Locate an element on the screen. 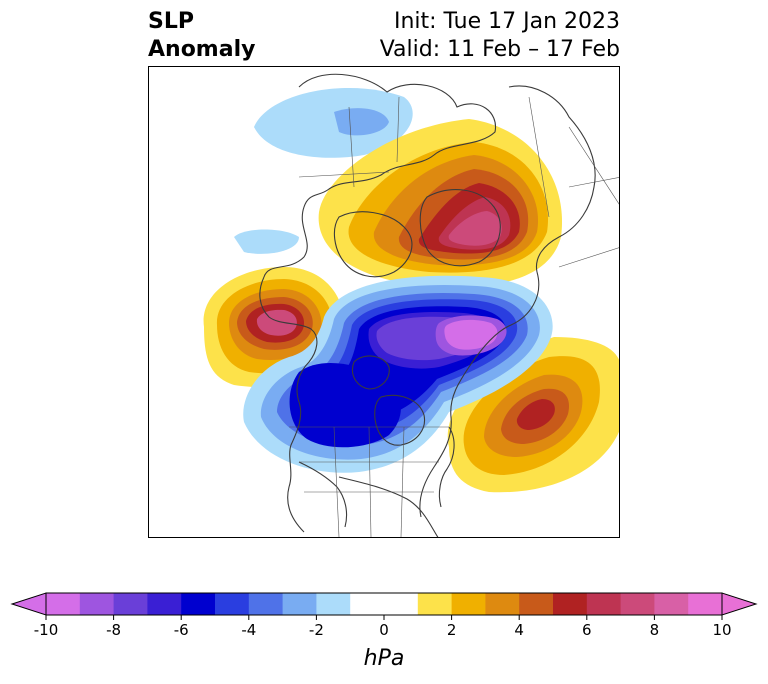 This screenshot has height=684, width=768. colorbar-extend-max is located at coordinates (739, 604).